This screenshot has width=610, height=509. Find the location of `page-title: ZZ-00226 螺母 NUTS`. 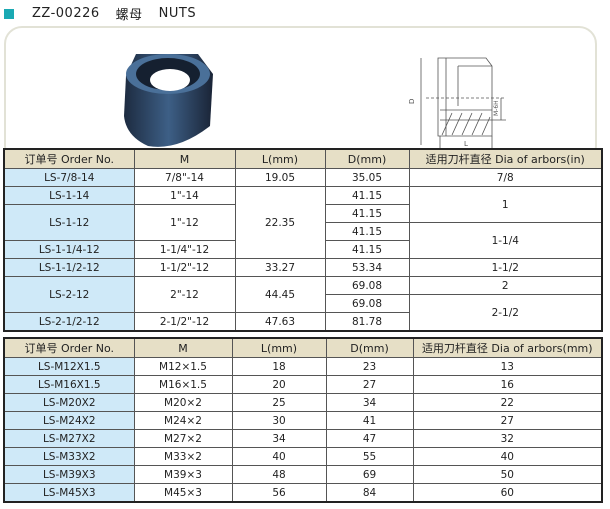

page-title: ZZ-00226 螺母 NUTS is located at coordinates (108, 13).